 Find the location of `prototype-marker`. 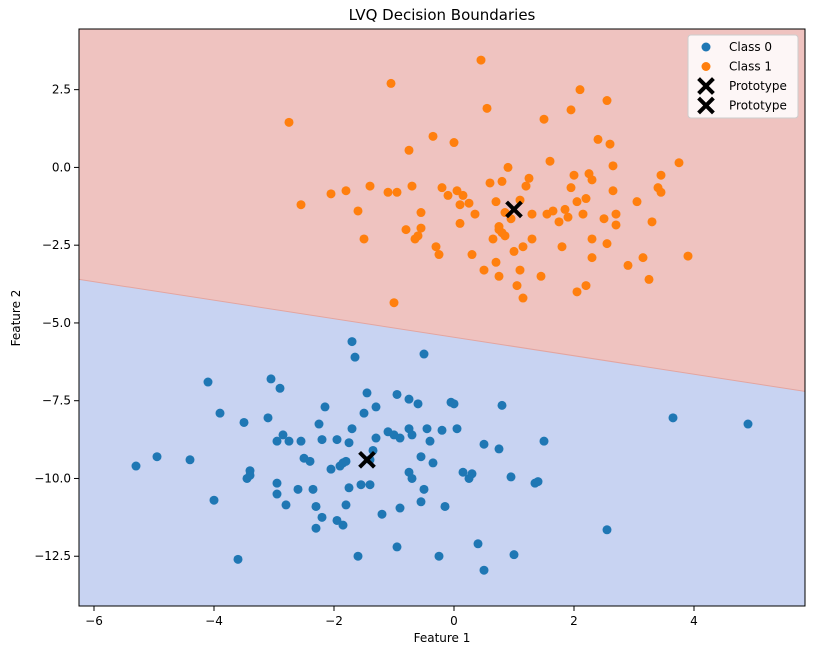

prototype-marker is located at coordinates (514, 209).